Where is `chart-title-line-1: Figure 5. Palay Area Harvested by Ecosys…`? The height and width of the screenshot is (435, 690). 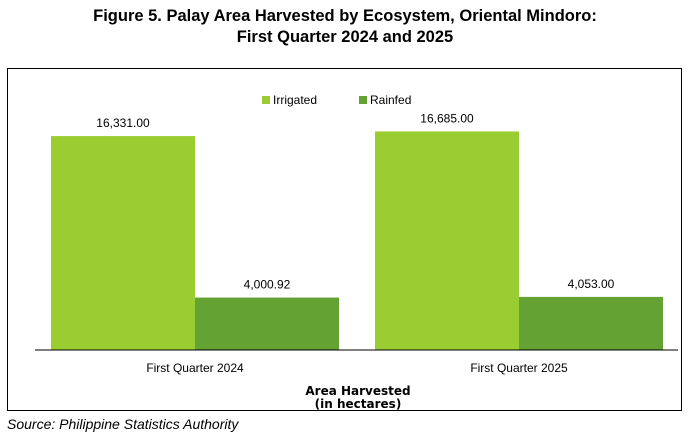
chart-title-line-1: Figure 5. Palay Area Harvested by Ecosys… is located at coordinates (345, 16).